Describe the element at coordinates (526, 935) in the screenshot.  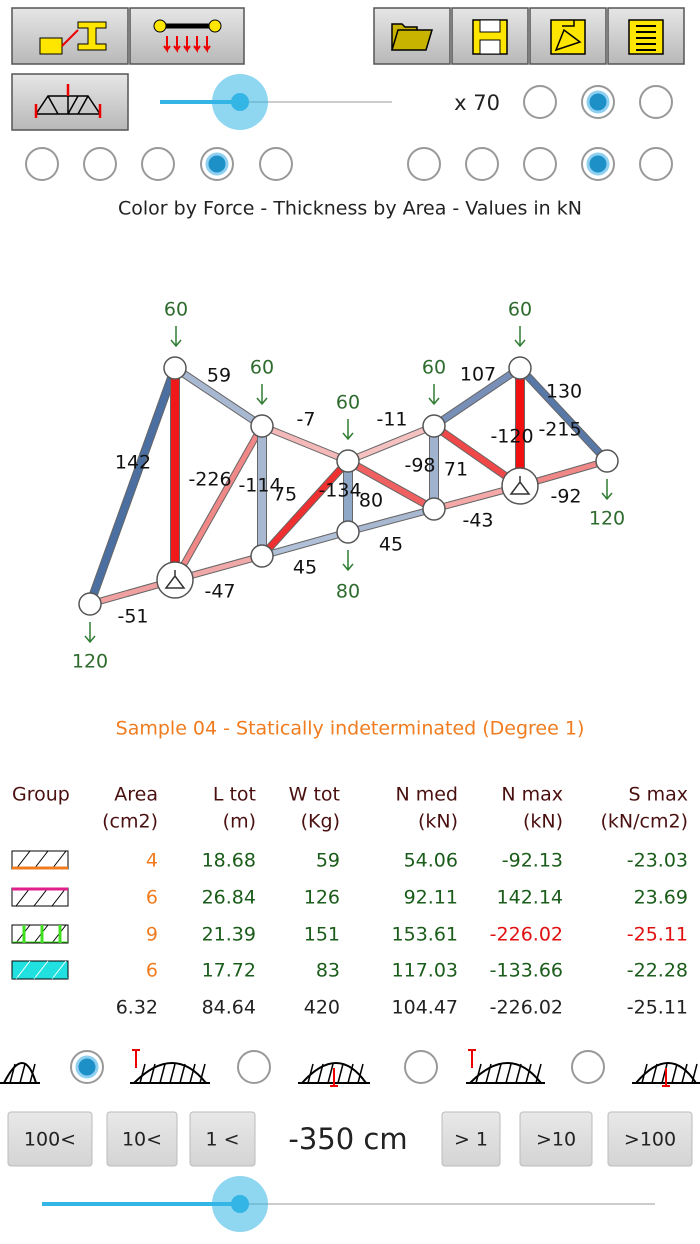
I see `table-cell: -226.02` at that location.